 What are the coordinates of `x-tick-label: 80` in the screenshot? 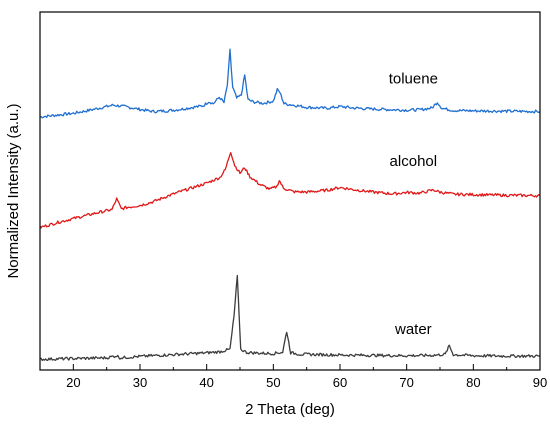 It's located at (473, 382).